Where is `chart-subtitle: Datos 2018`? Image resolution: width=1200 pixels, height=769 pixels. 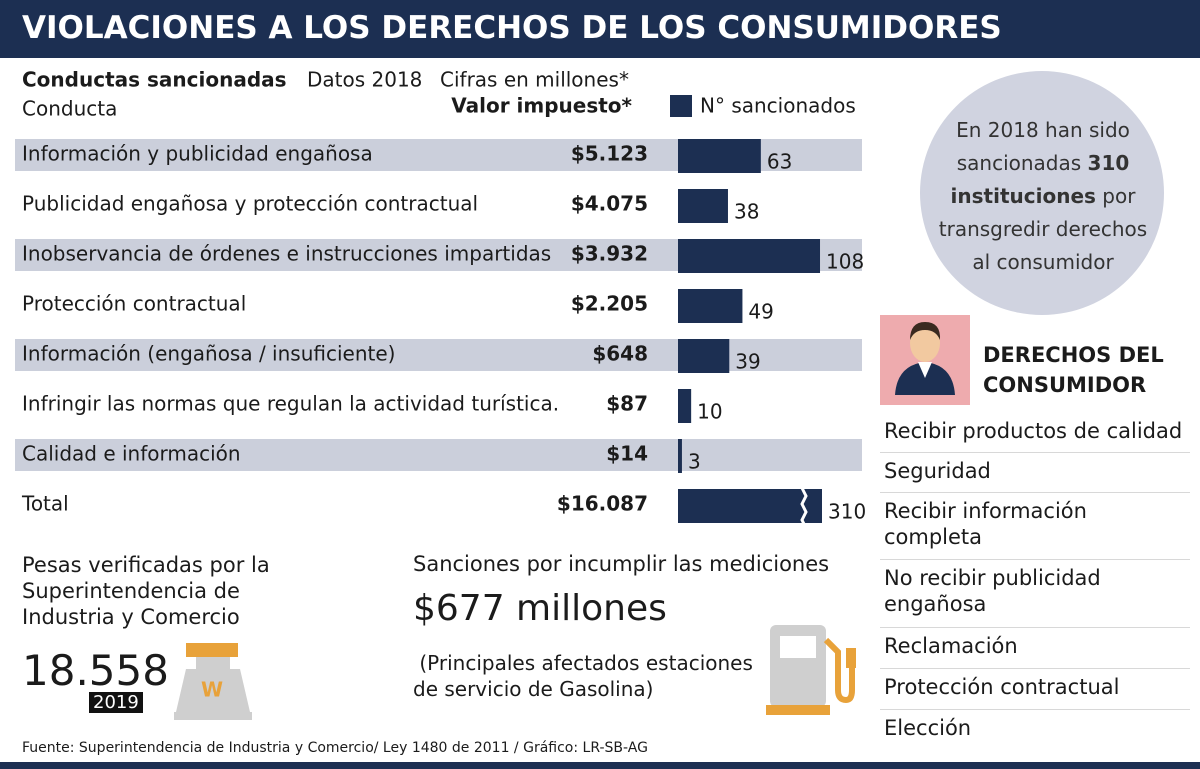
chart-subtitle: Datos 2018 is located at coordinates (364, 80).